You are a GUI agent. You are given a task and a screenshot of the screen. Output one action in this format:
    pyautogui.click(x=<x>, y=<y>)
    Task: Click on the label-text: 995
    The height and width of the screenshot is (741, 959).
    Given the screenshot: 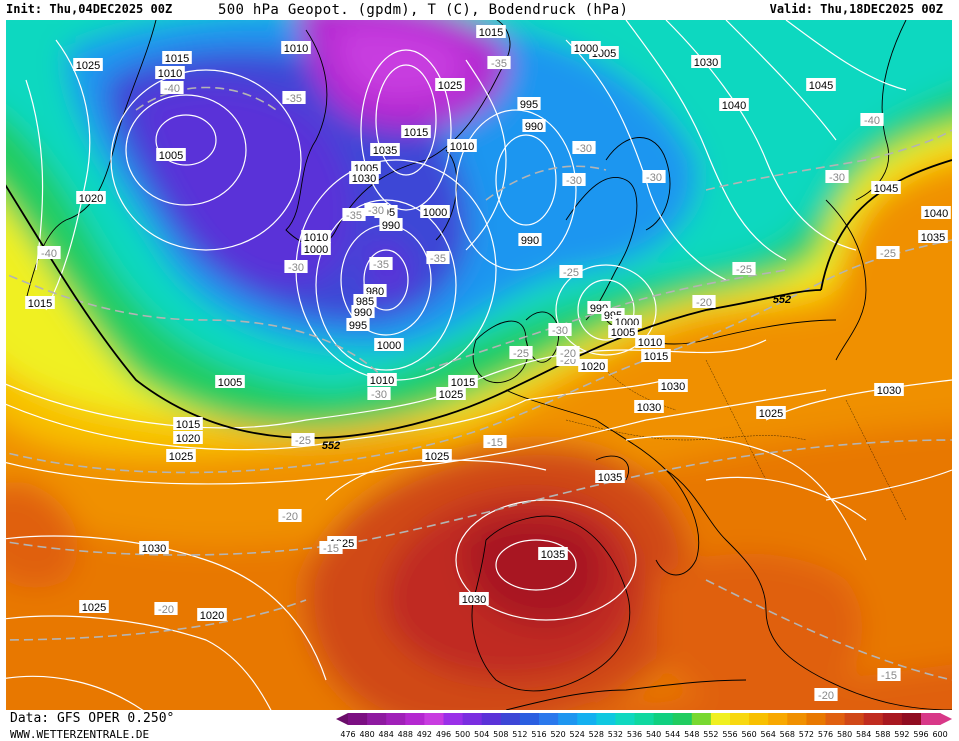 What is the action you would take?
    pyautogui.click(x=358, y=326)
    